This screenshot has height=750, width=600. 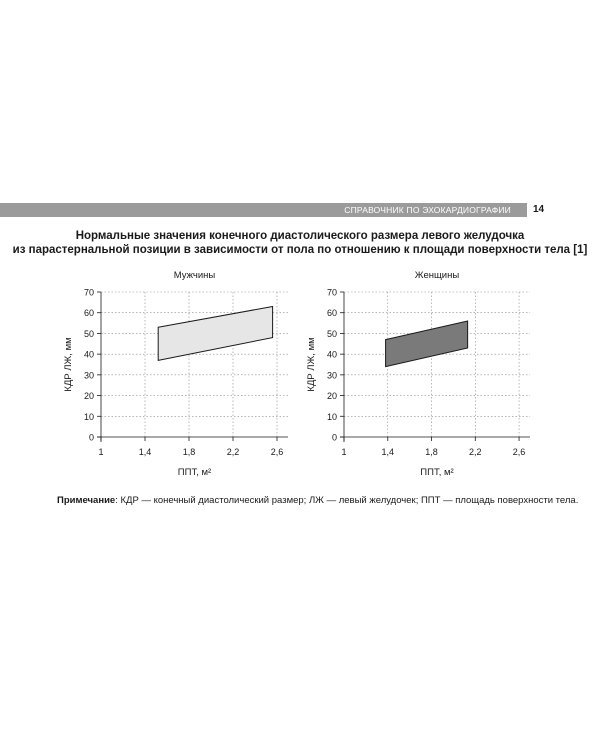 I want to click on chart-2-x-axis-label: ППТ, м², so click(x=436, y=472).